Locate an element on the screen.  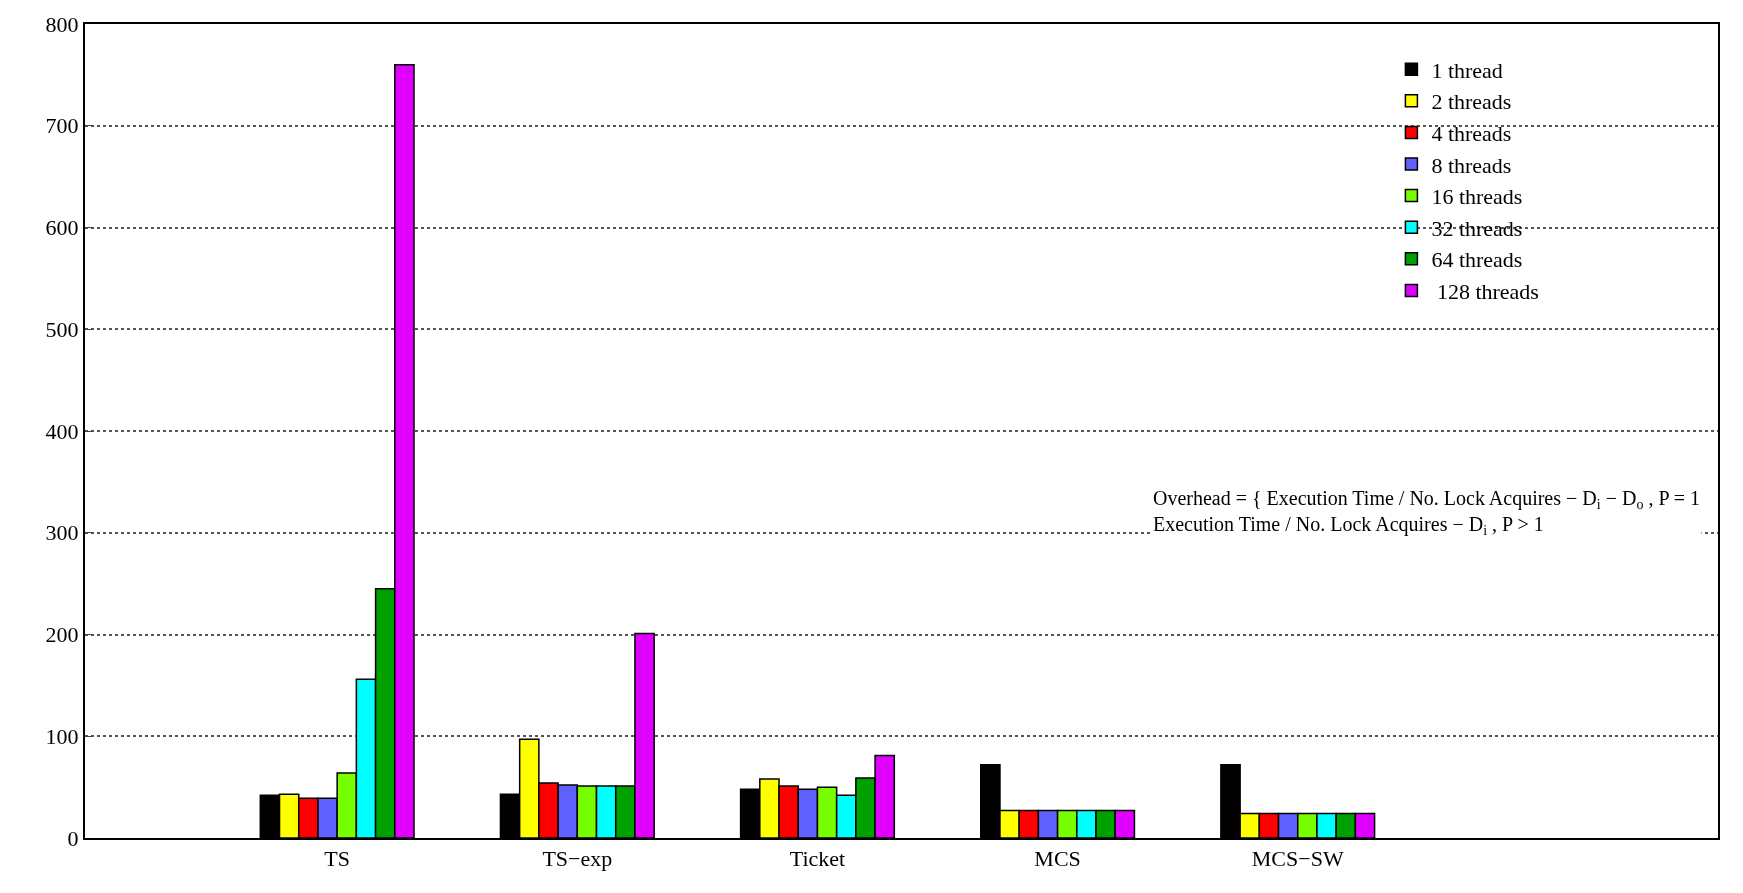
legend-label: 128 threads is located at coordinates (1485, 291).